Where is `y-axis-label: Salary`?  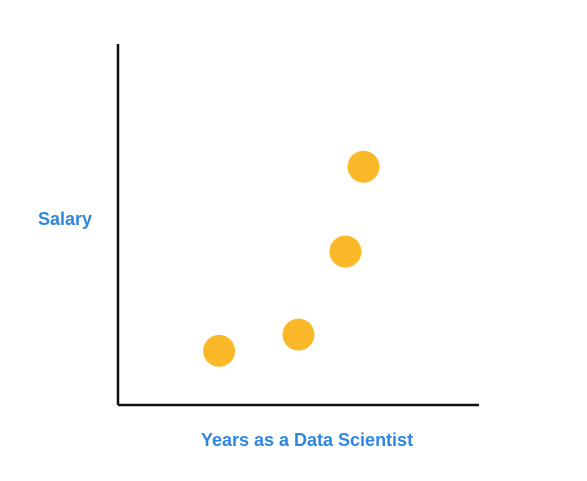 y-axis-label: Salary is located at coordinates (65, 219).